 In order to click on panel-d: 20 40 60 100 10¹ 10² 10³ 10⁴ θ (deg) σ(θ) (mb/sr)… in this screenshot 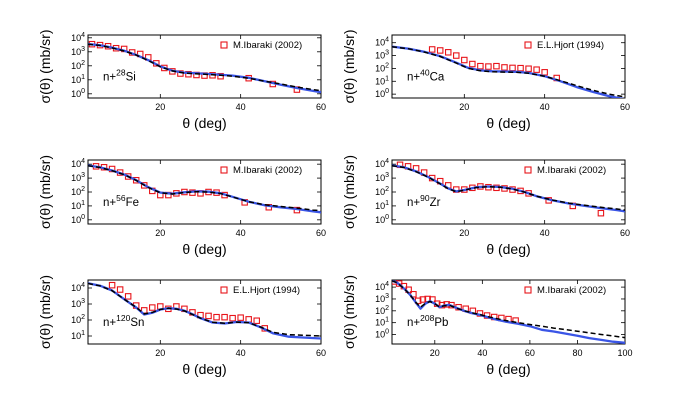, I will do `click(485, 206)`.